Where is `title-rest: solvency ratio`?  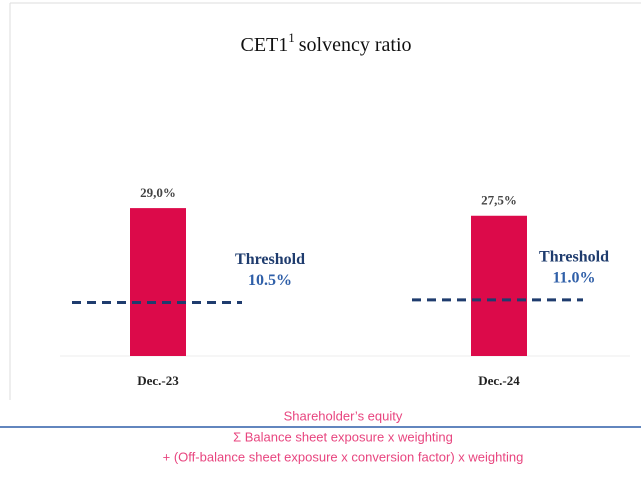 title-rest: solvency ratio is located at coordinates (355, 45).